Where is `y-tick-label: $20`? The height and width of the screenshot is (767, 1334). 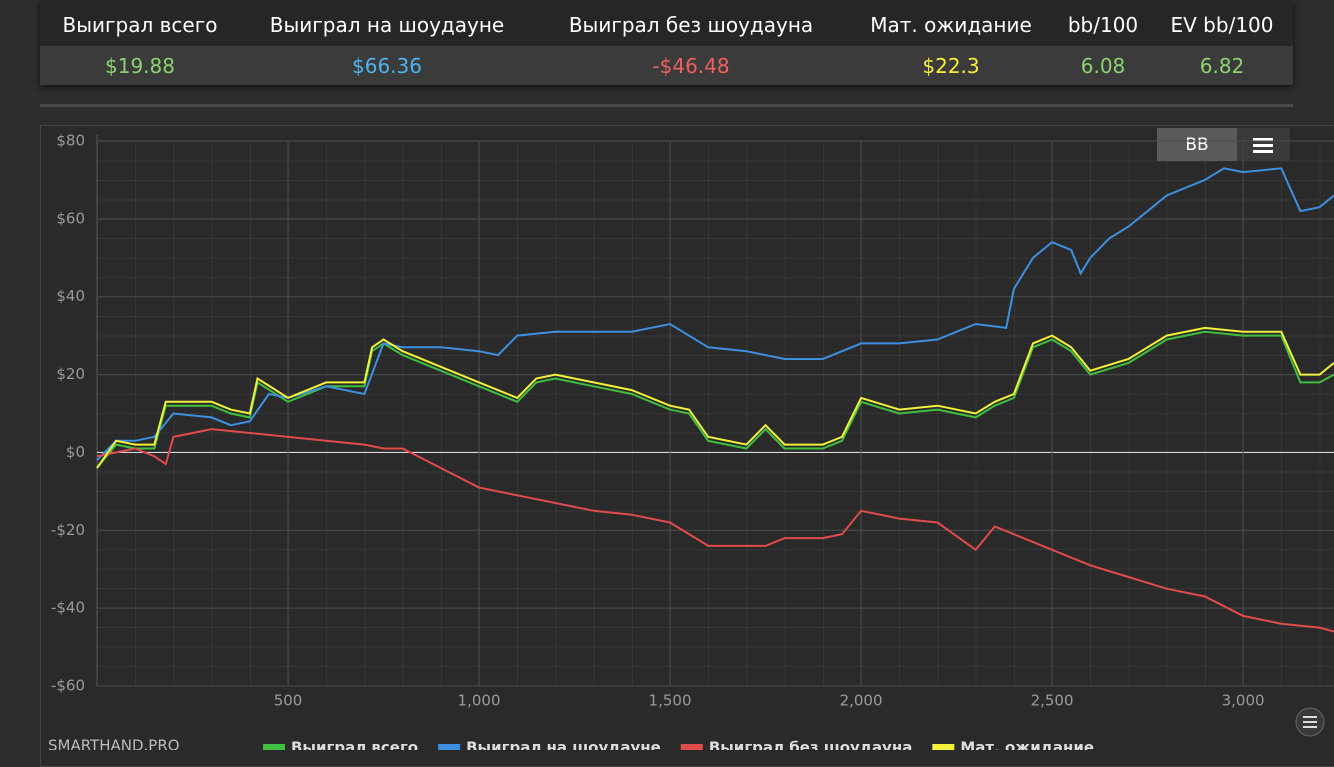 y-tick-label: $20 is located at coordinates (70, 374).